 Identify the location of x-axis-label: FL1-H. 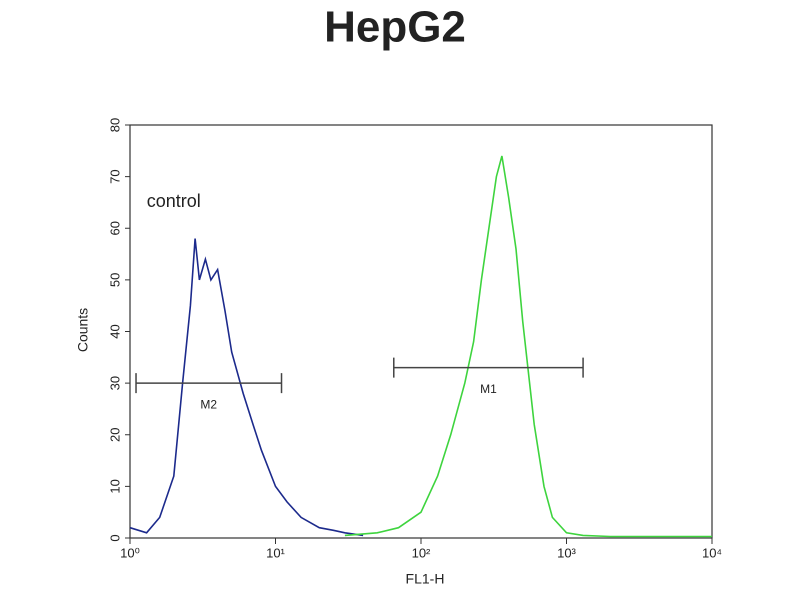
(425, 579).